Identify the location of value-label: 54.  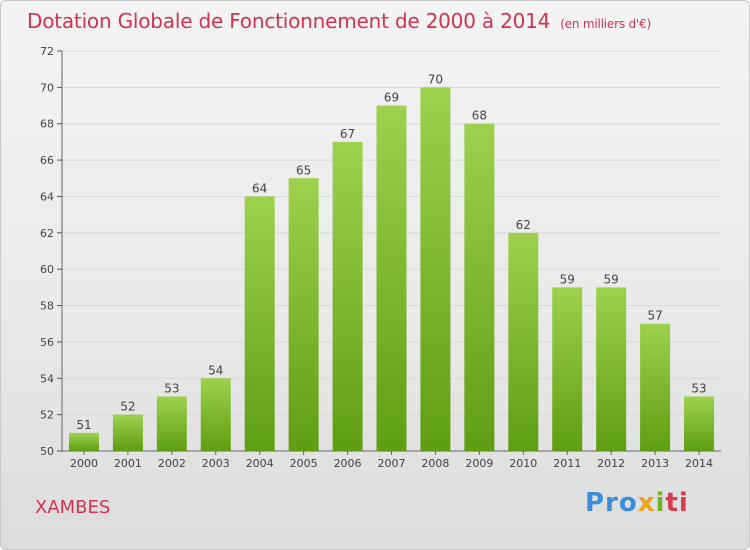
(215, 370).